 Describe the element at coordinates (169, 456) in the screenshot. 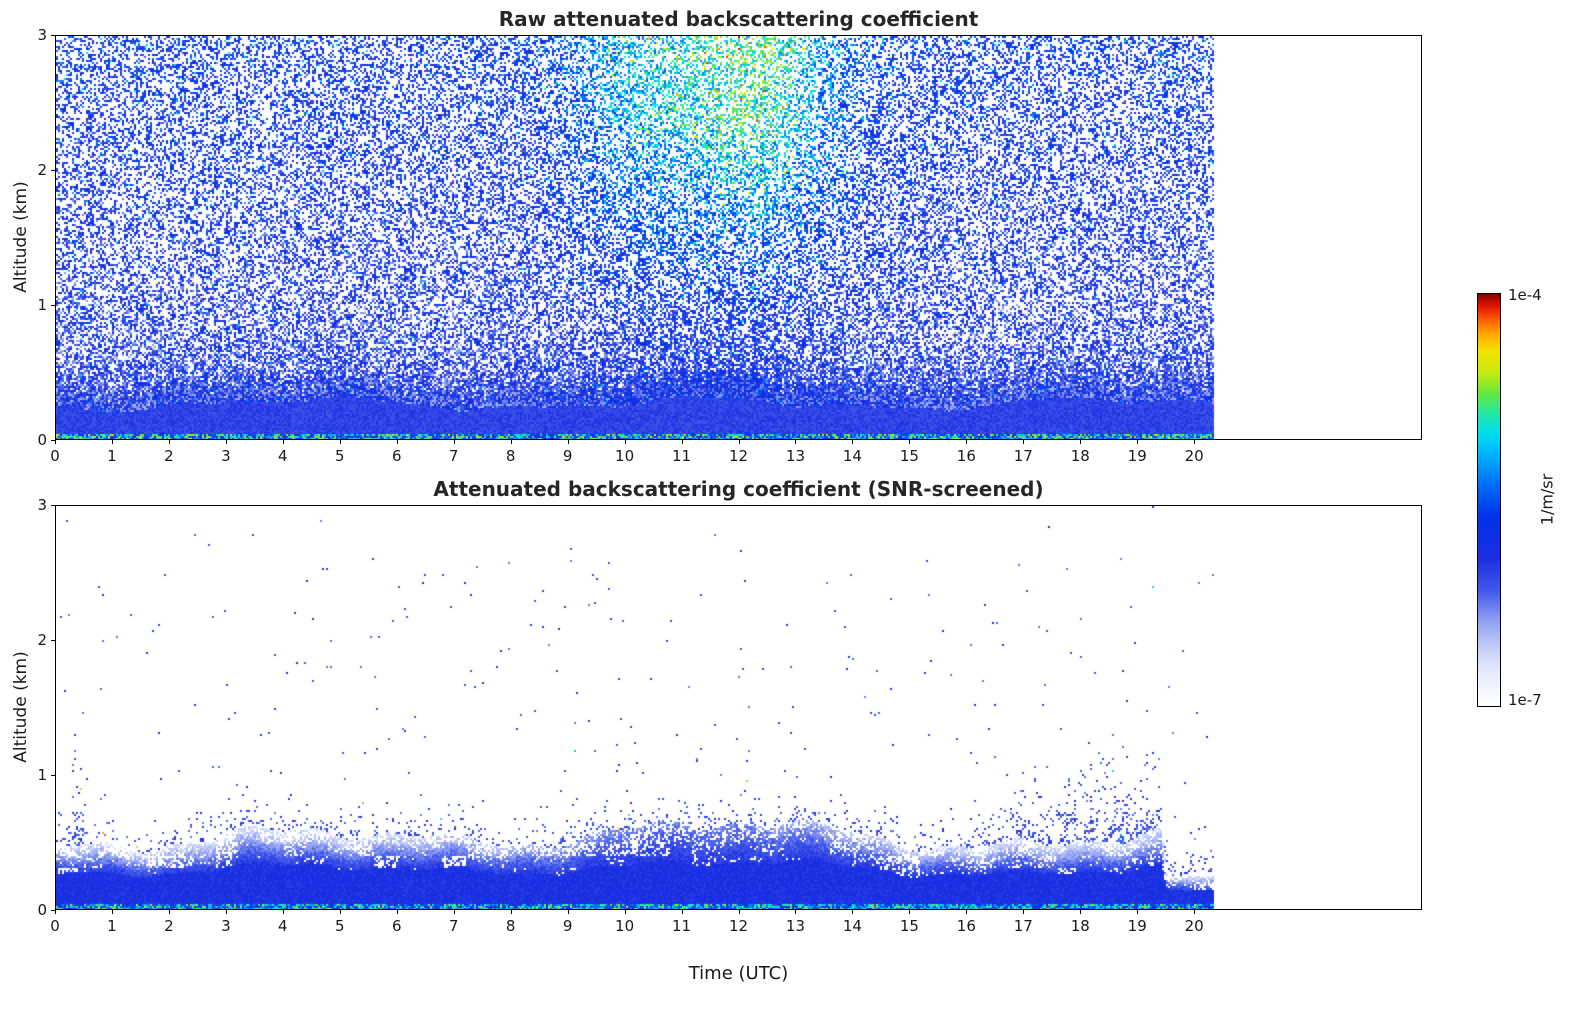

I see `x-tick-label: 2` at that location.